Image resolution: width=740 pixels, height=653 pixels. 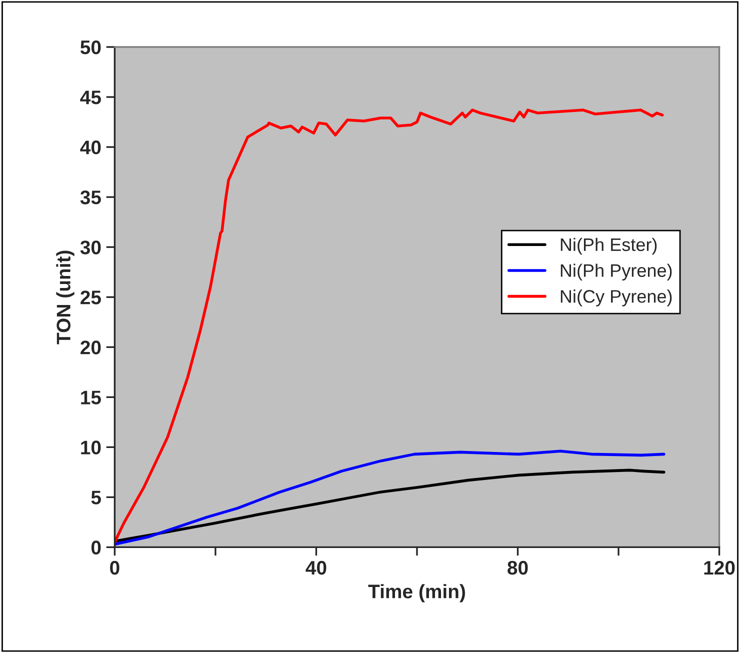 What do you see at coordinates (91, 447) in the screenshot?
I see `y-tick-label: 10` at bounding box center [91, 447].